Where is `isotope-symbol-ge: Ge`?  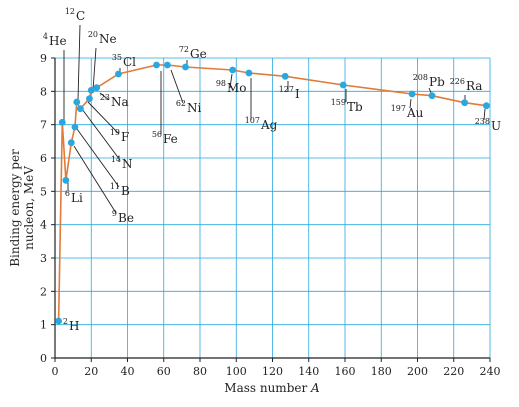
isotope-symbol-ge: Ge is located at coordinates (198, 54).